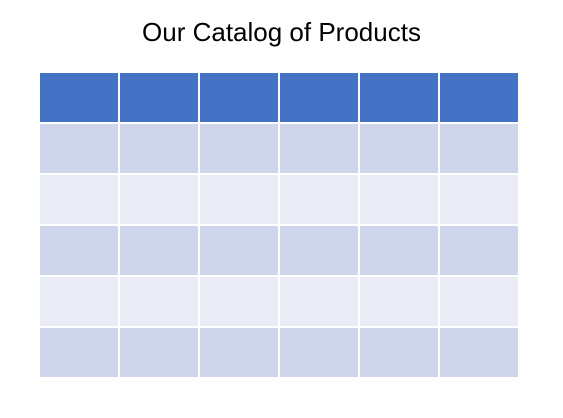 The width and height of the screenshot is (563, 418). I want to click on table-header, so click(279, 98).